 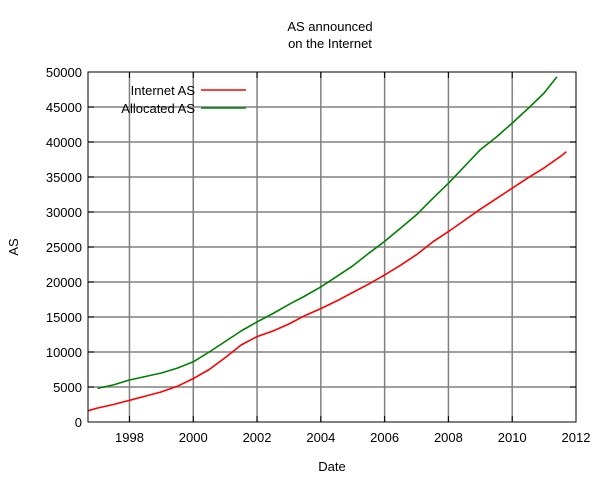 What do you see at coordinates (64, 282) in the screenshot?
I see `y-tick-label: 20000` at bounding box center [64, 282].